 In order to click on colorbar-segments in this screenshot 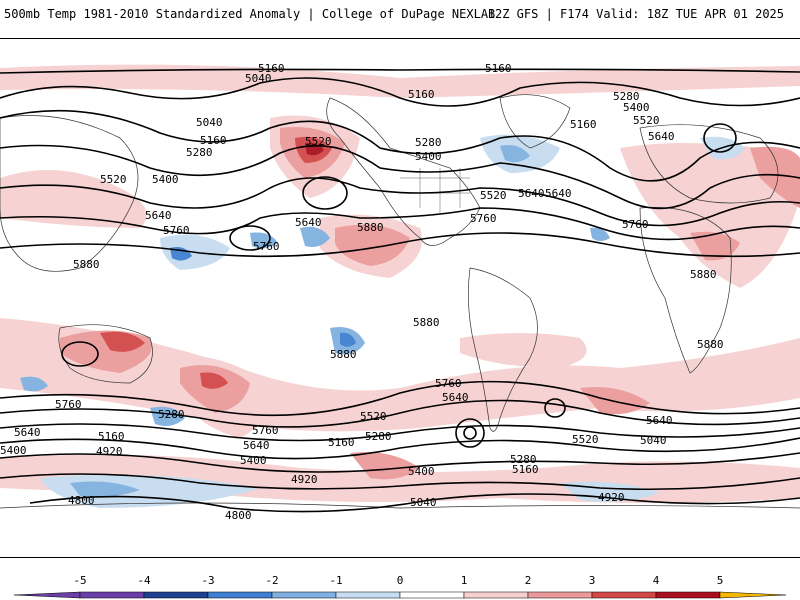, I will do `click(400, 595)`.